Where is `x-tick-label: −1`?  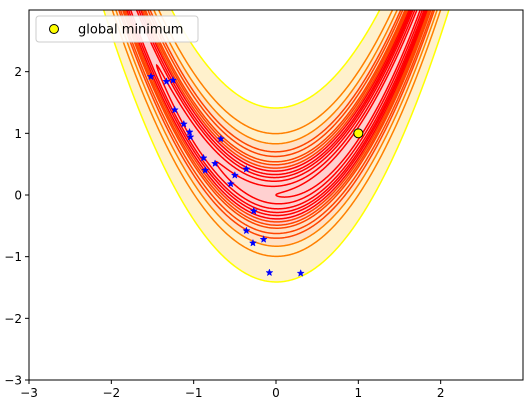
x-tick-label: −1 is located at coordinates (194, 393).